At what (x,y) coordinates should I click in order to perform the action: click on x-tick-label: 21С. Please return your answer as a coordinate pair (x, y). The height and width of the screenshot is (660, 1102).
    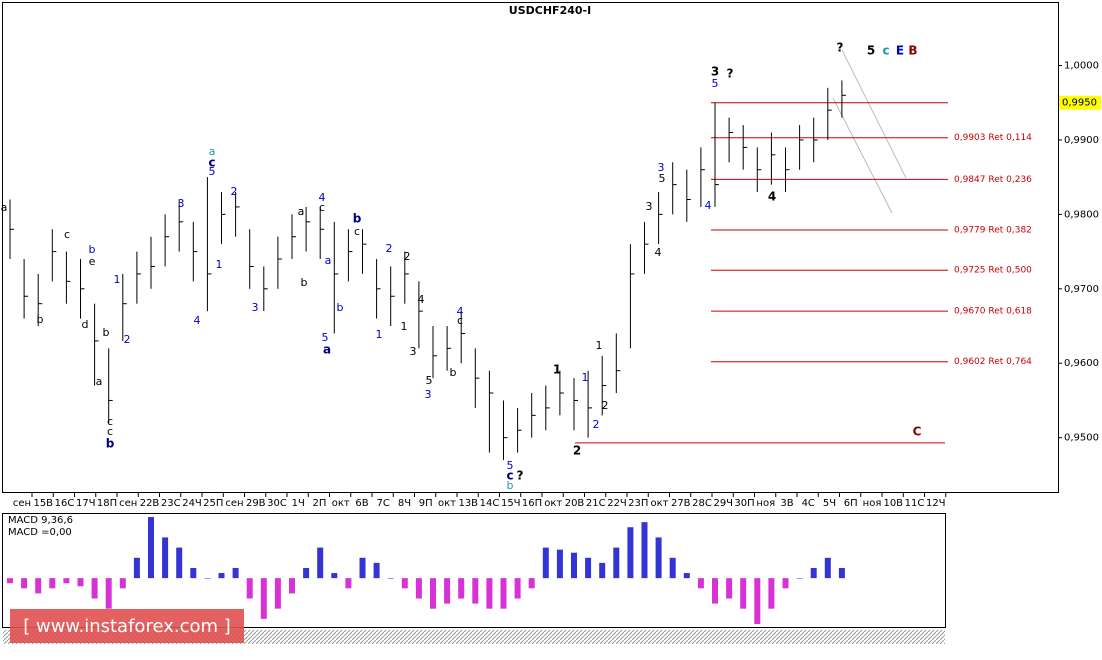
    Looking at the image, I should click on (596, 503).